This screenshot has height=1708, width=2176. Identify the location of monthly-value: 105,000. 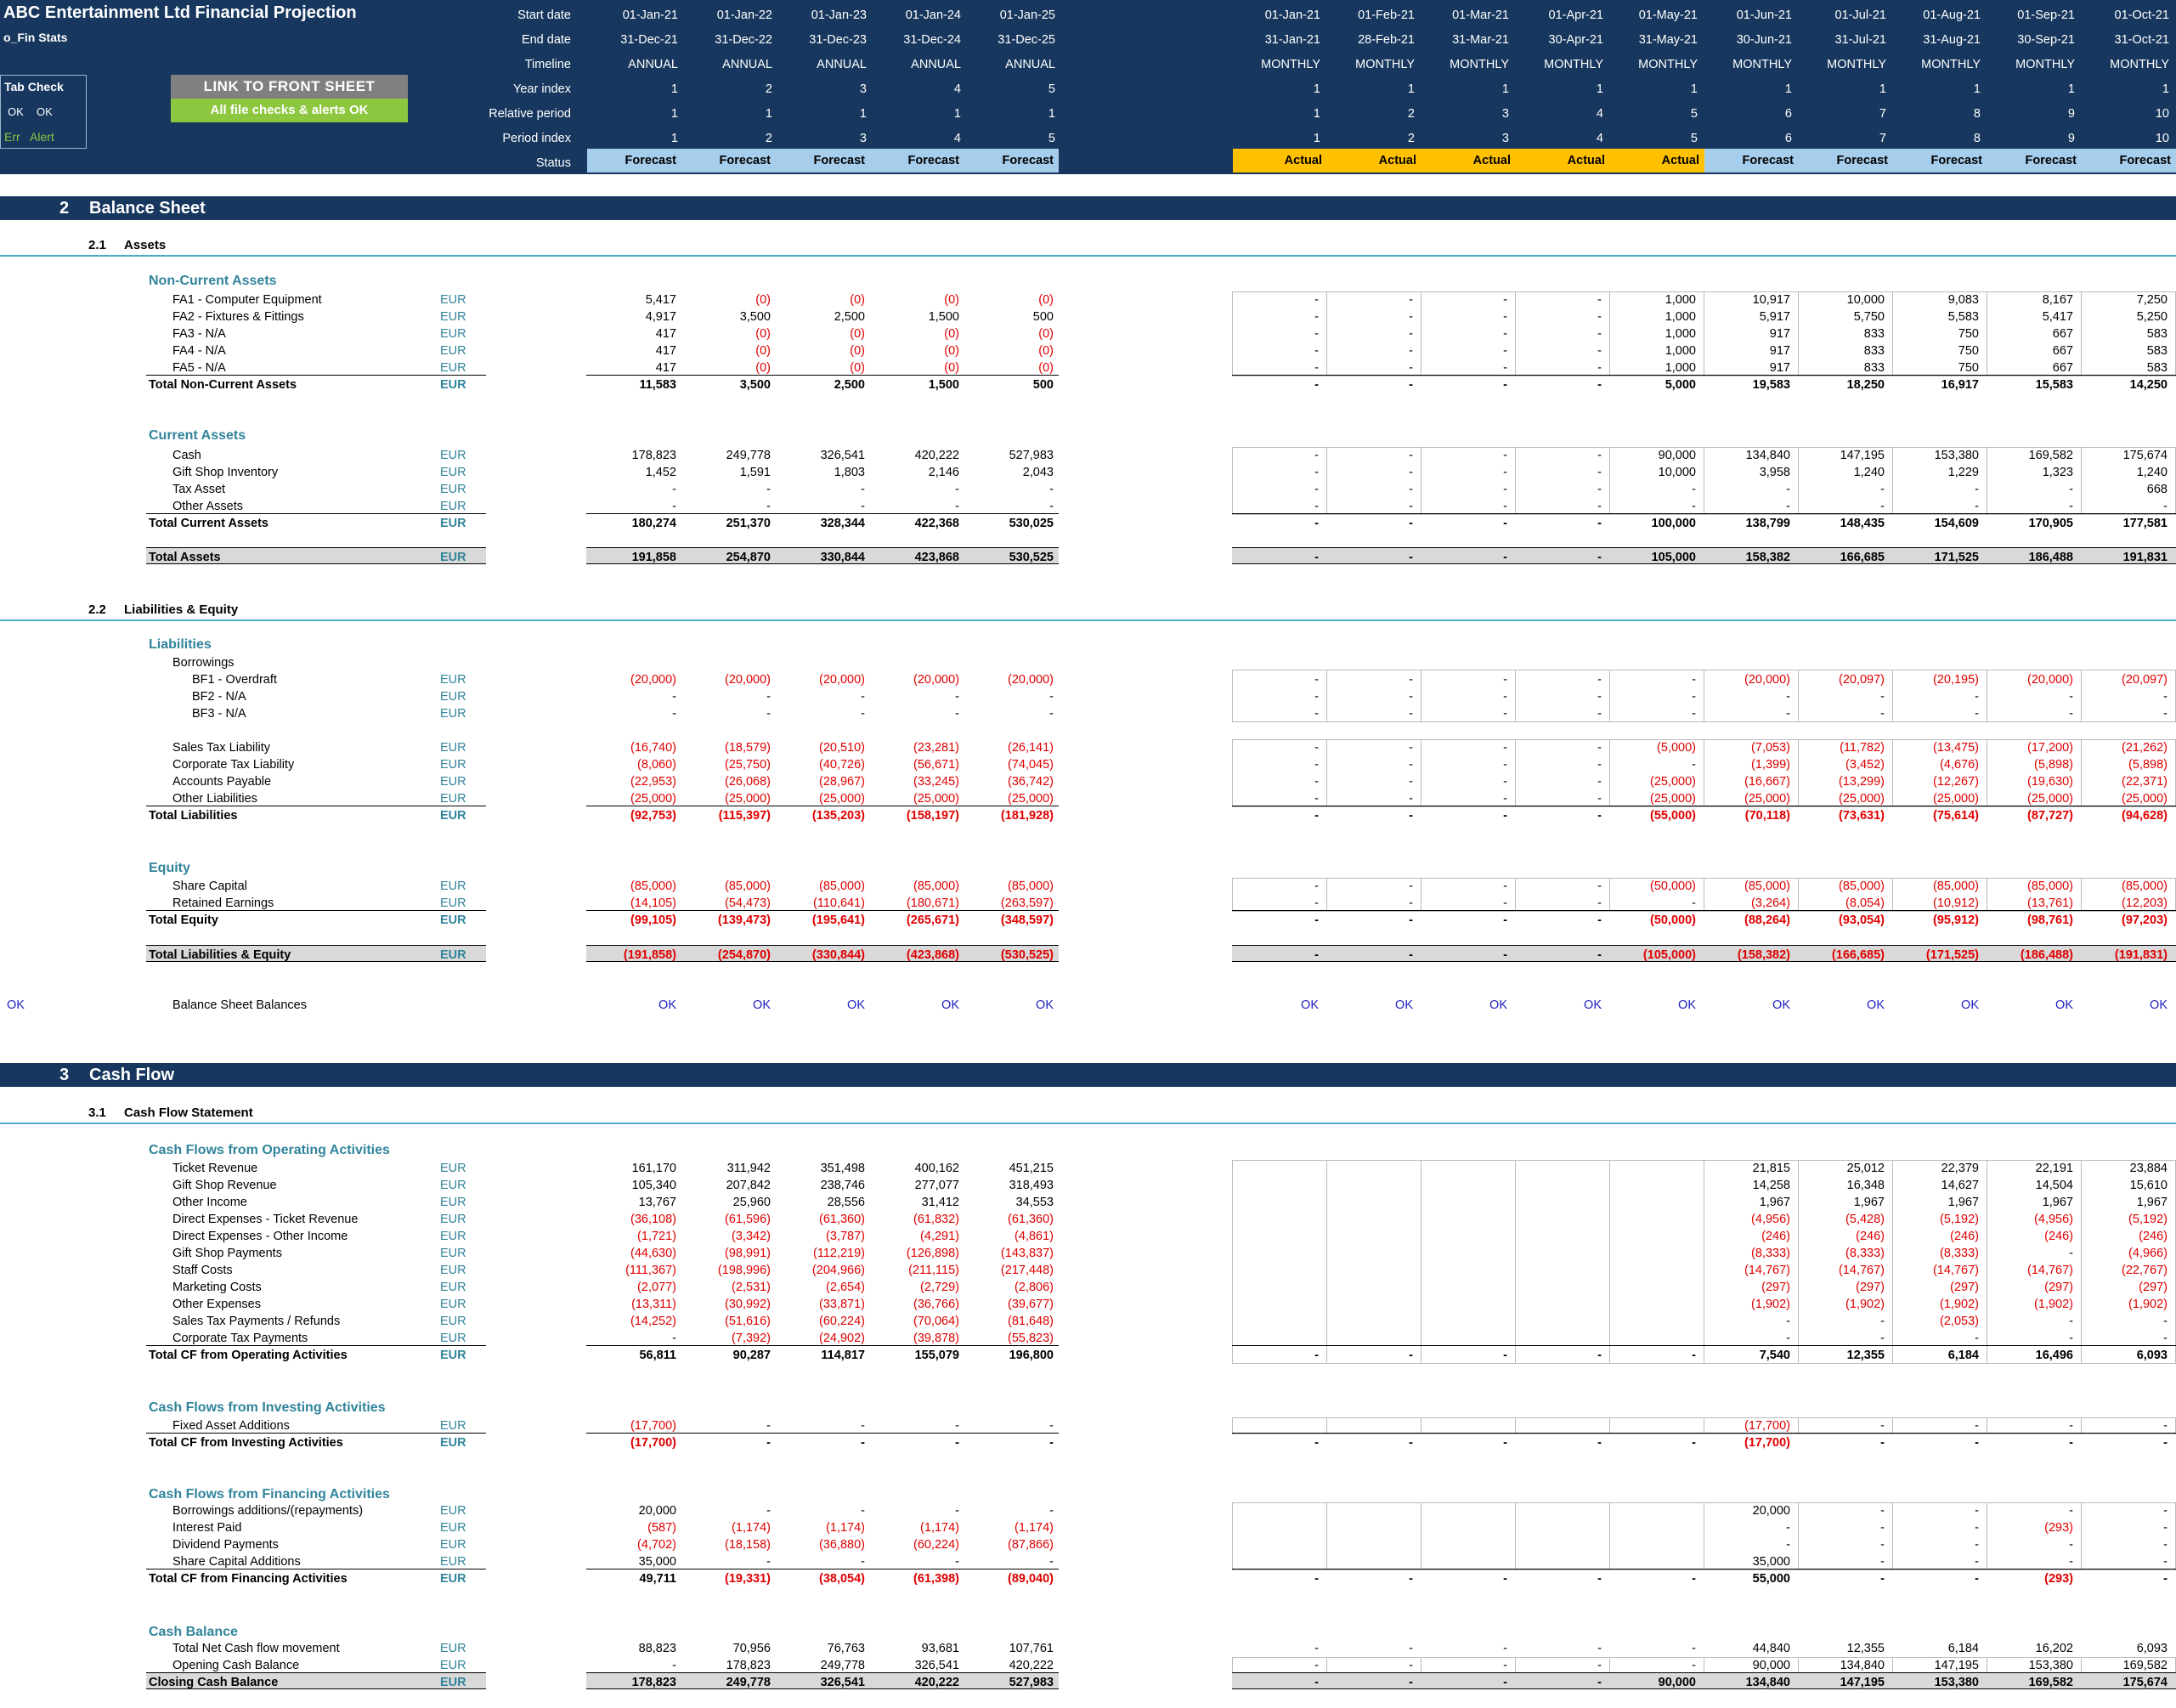
(1673, 558).